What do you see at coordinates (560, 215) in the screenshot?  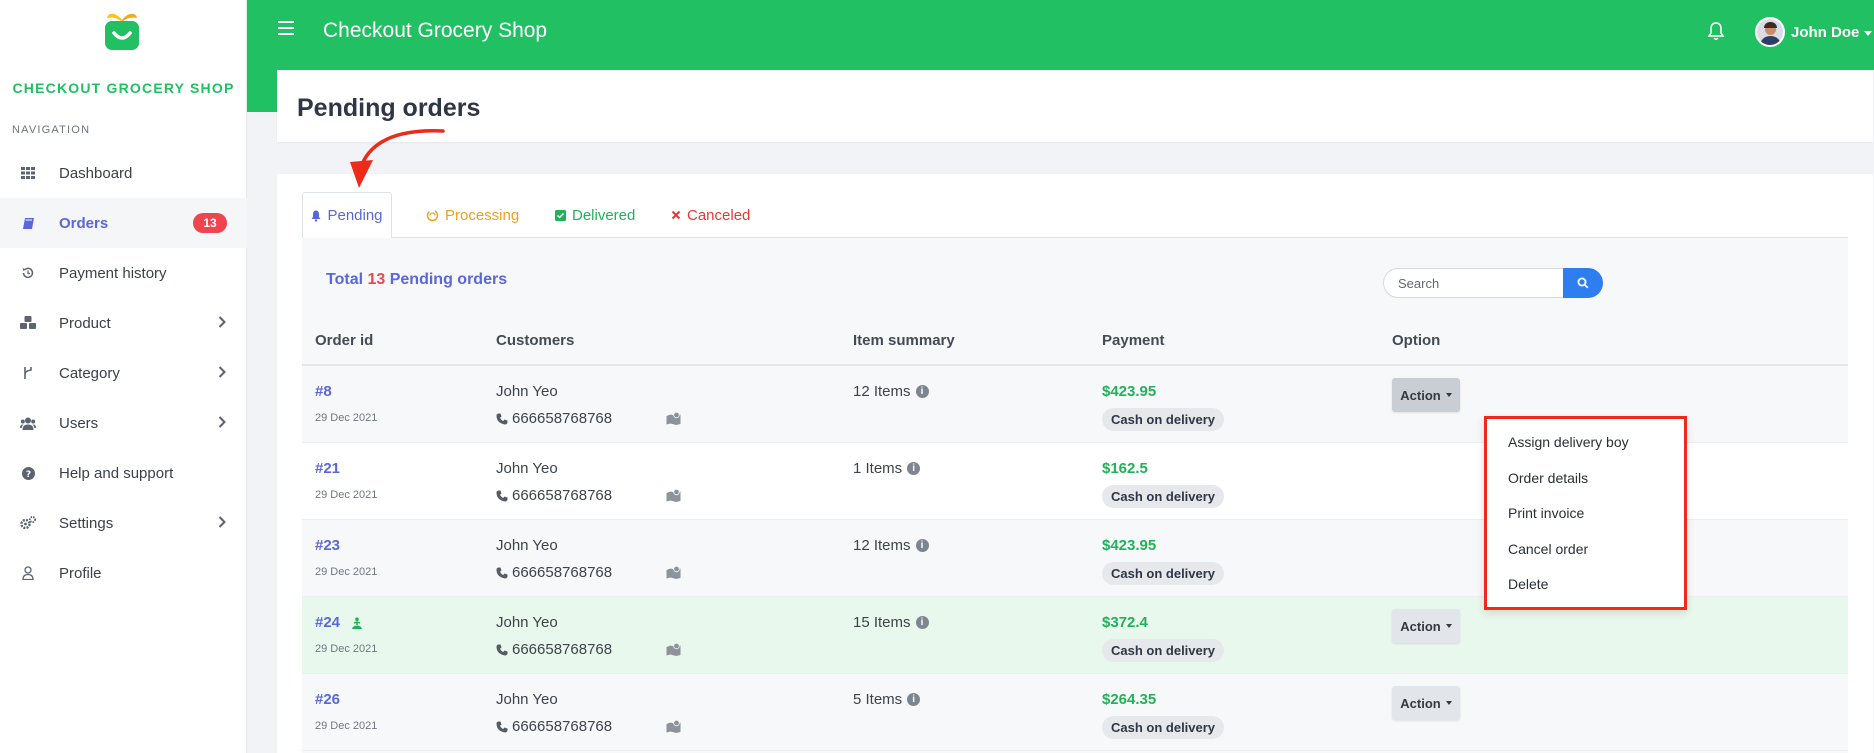 I see `check-square-icon` at bounding box center [560, 215].